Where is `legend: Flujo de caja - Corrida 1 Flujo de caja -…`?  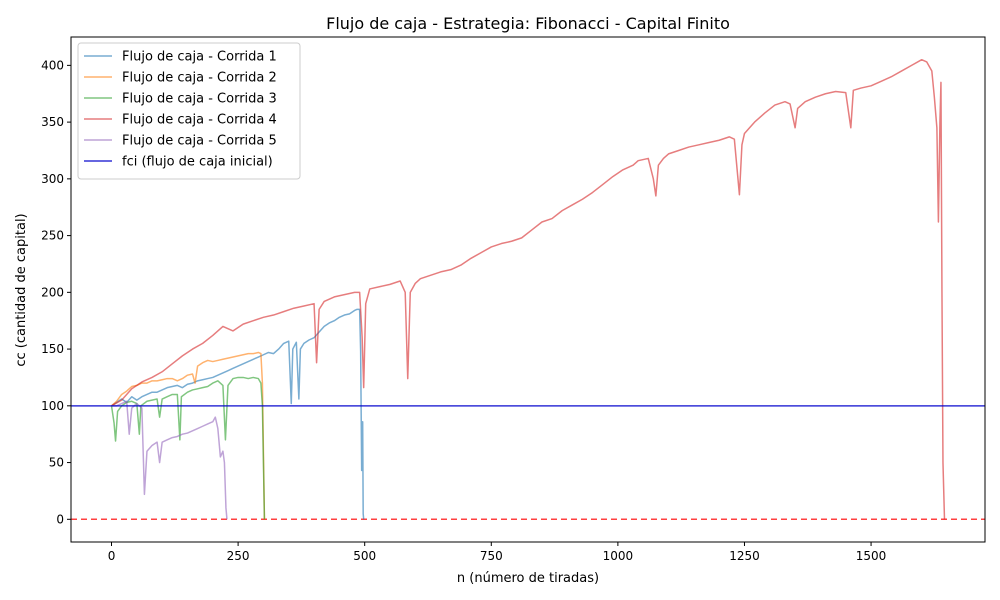
legend: Flujo de caja - Corrida 1 Flujo de caja -… is located at coordinates (189, 111).